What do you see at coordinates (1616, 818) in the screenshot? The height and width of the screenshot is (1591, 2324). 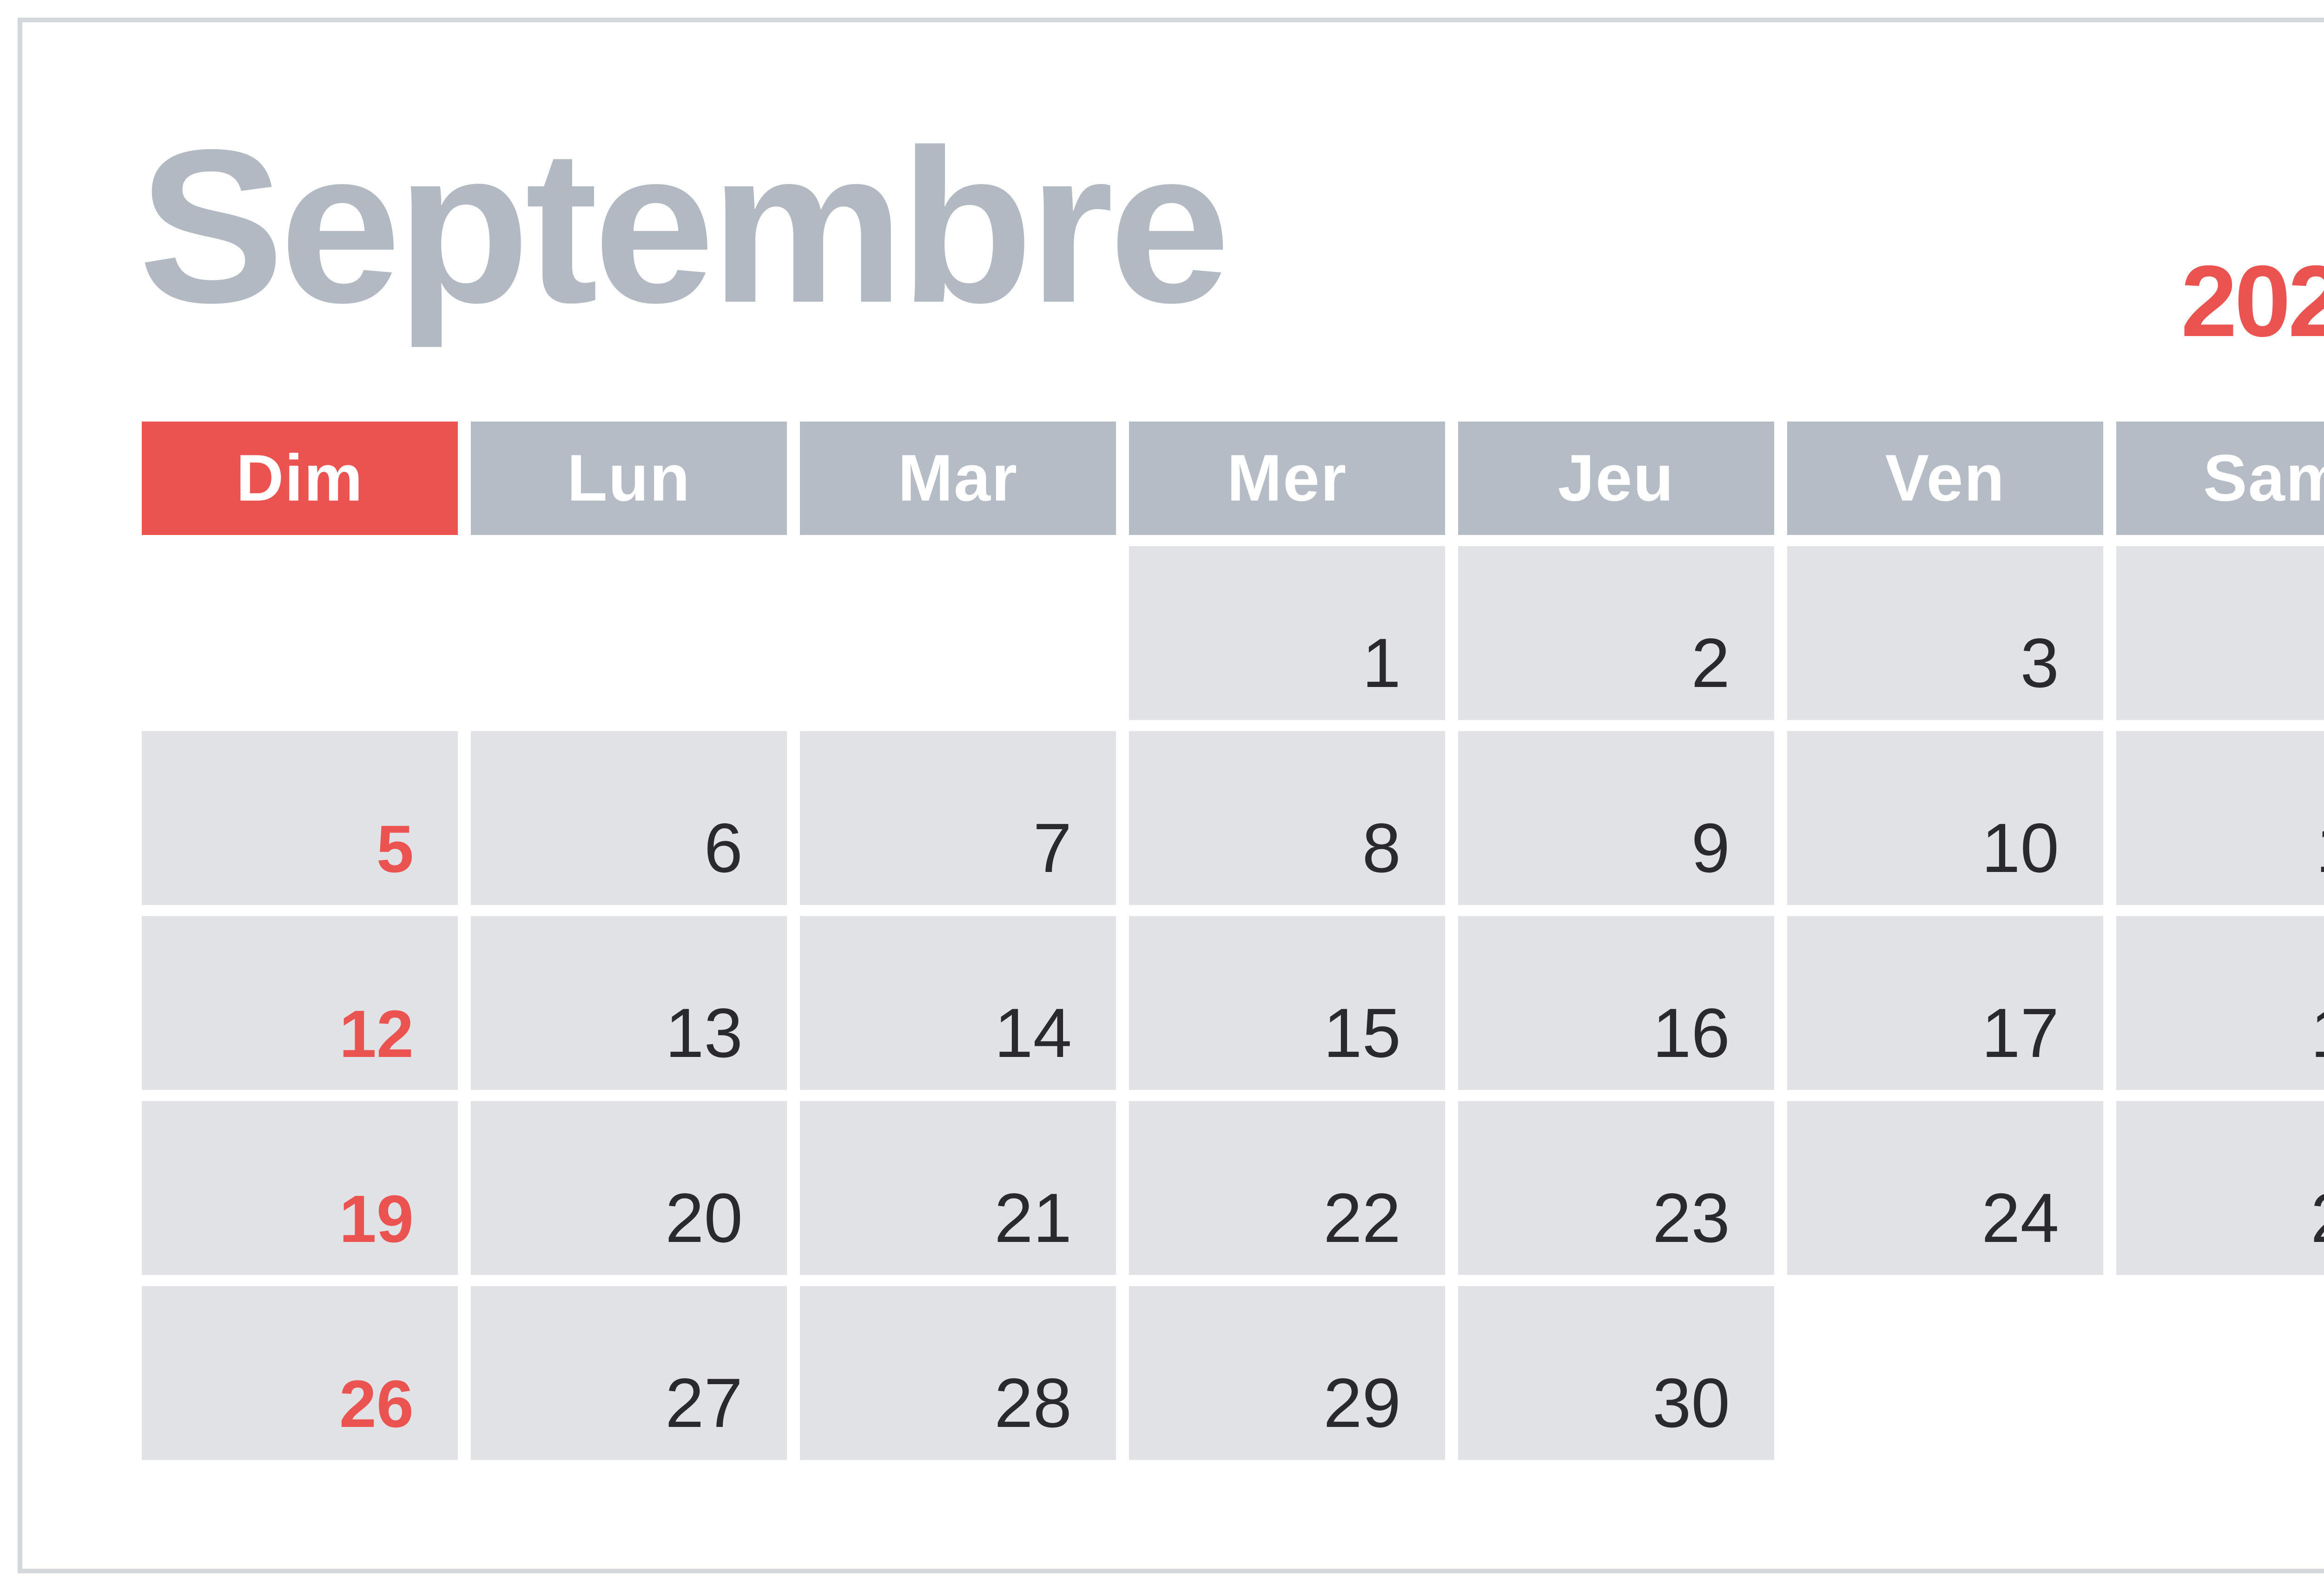 I see `day-cell-9: 9` at bounding box center [1616, 818].